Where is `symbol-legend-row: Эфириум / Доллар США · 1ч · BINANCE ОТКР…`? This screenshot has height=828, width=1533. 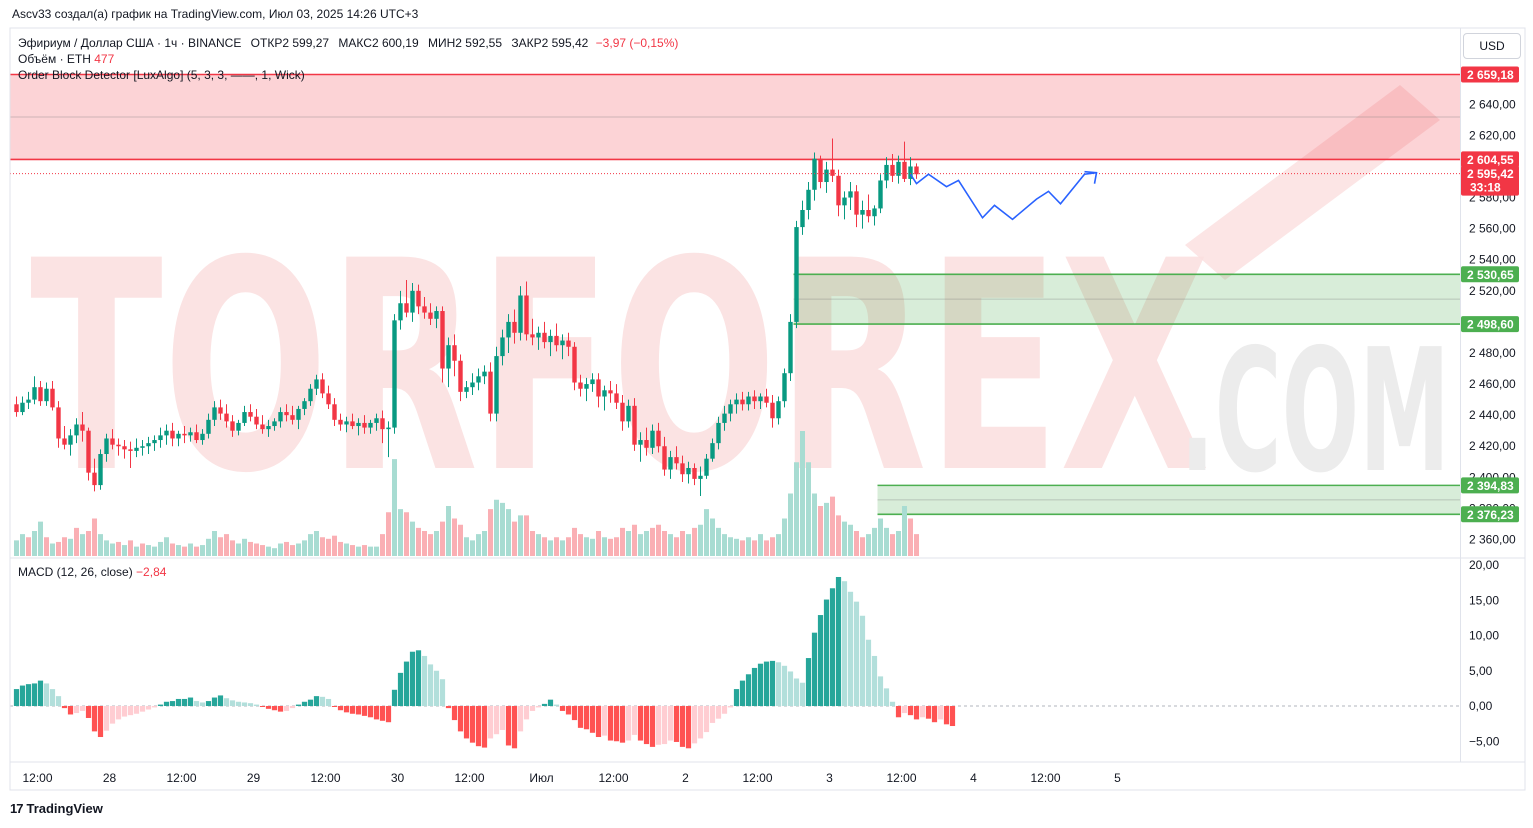 symbol-legend-row: Эфириум / Доллар США · 1ч · BINANCE ОТКР… is located at coordinates (348, 43).